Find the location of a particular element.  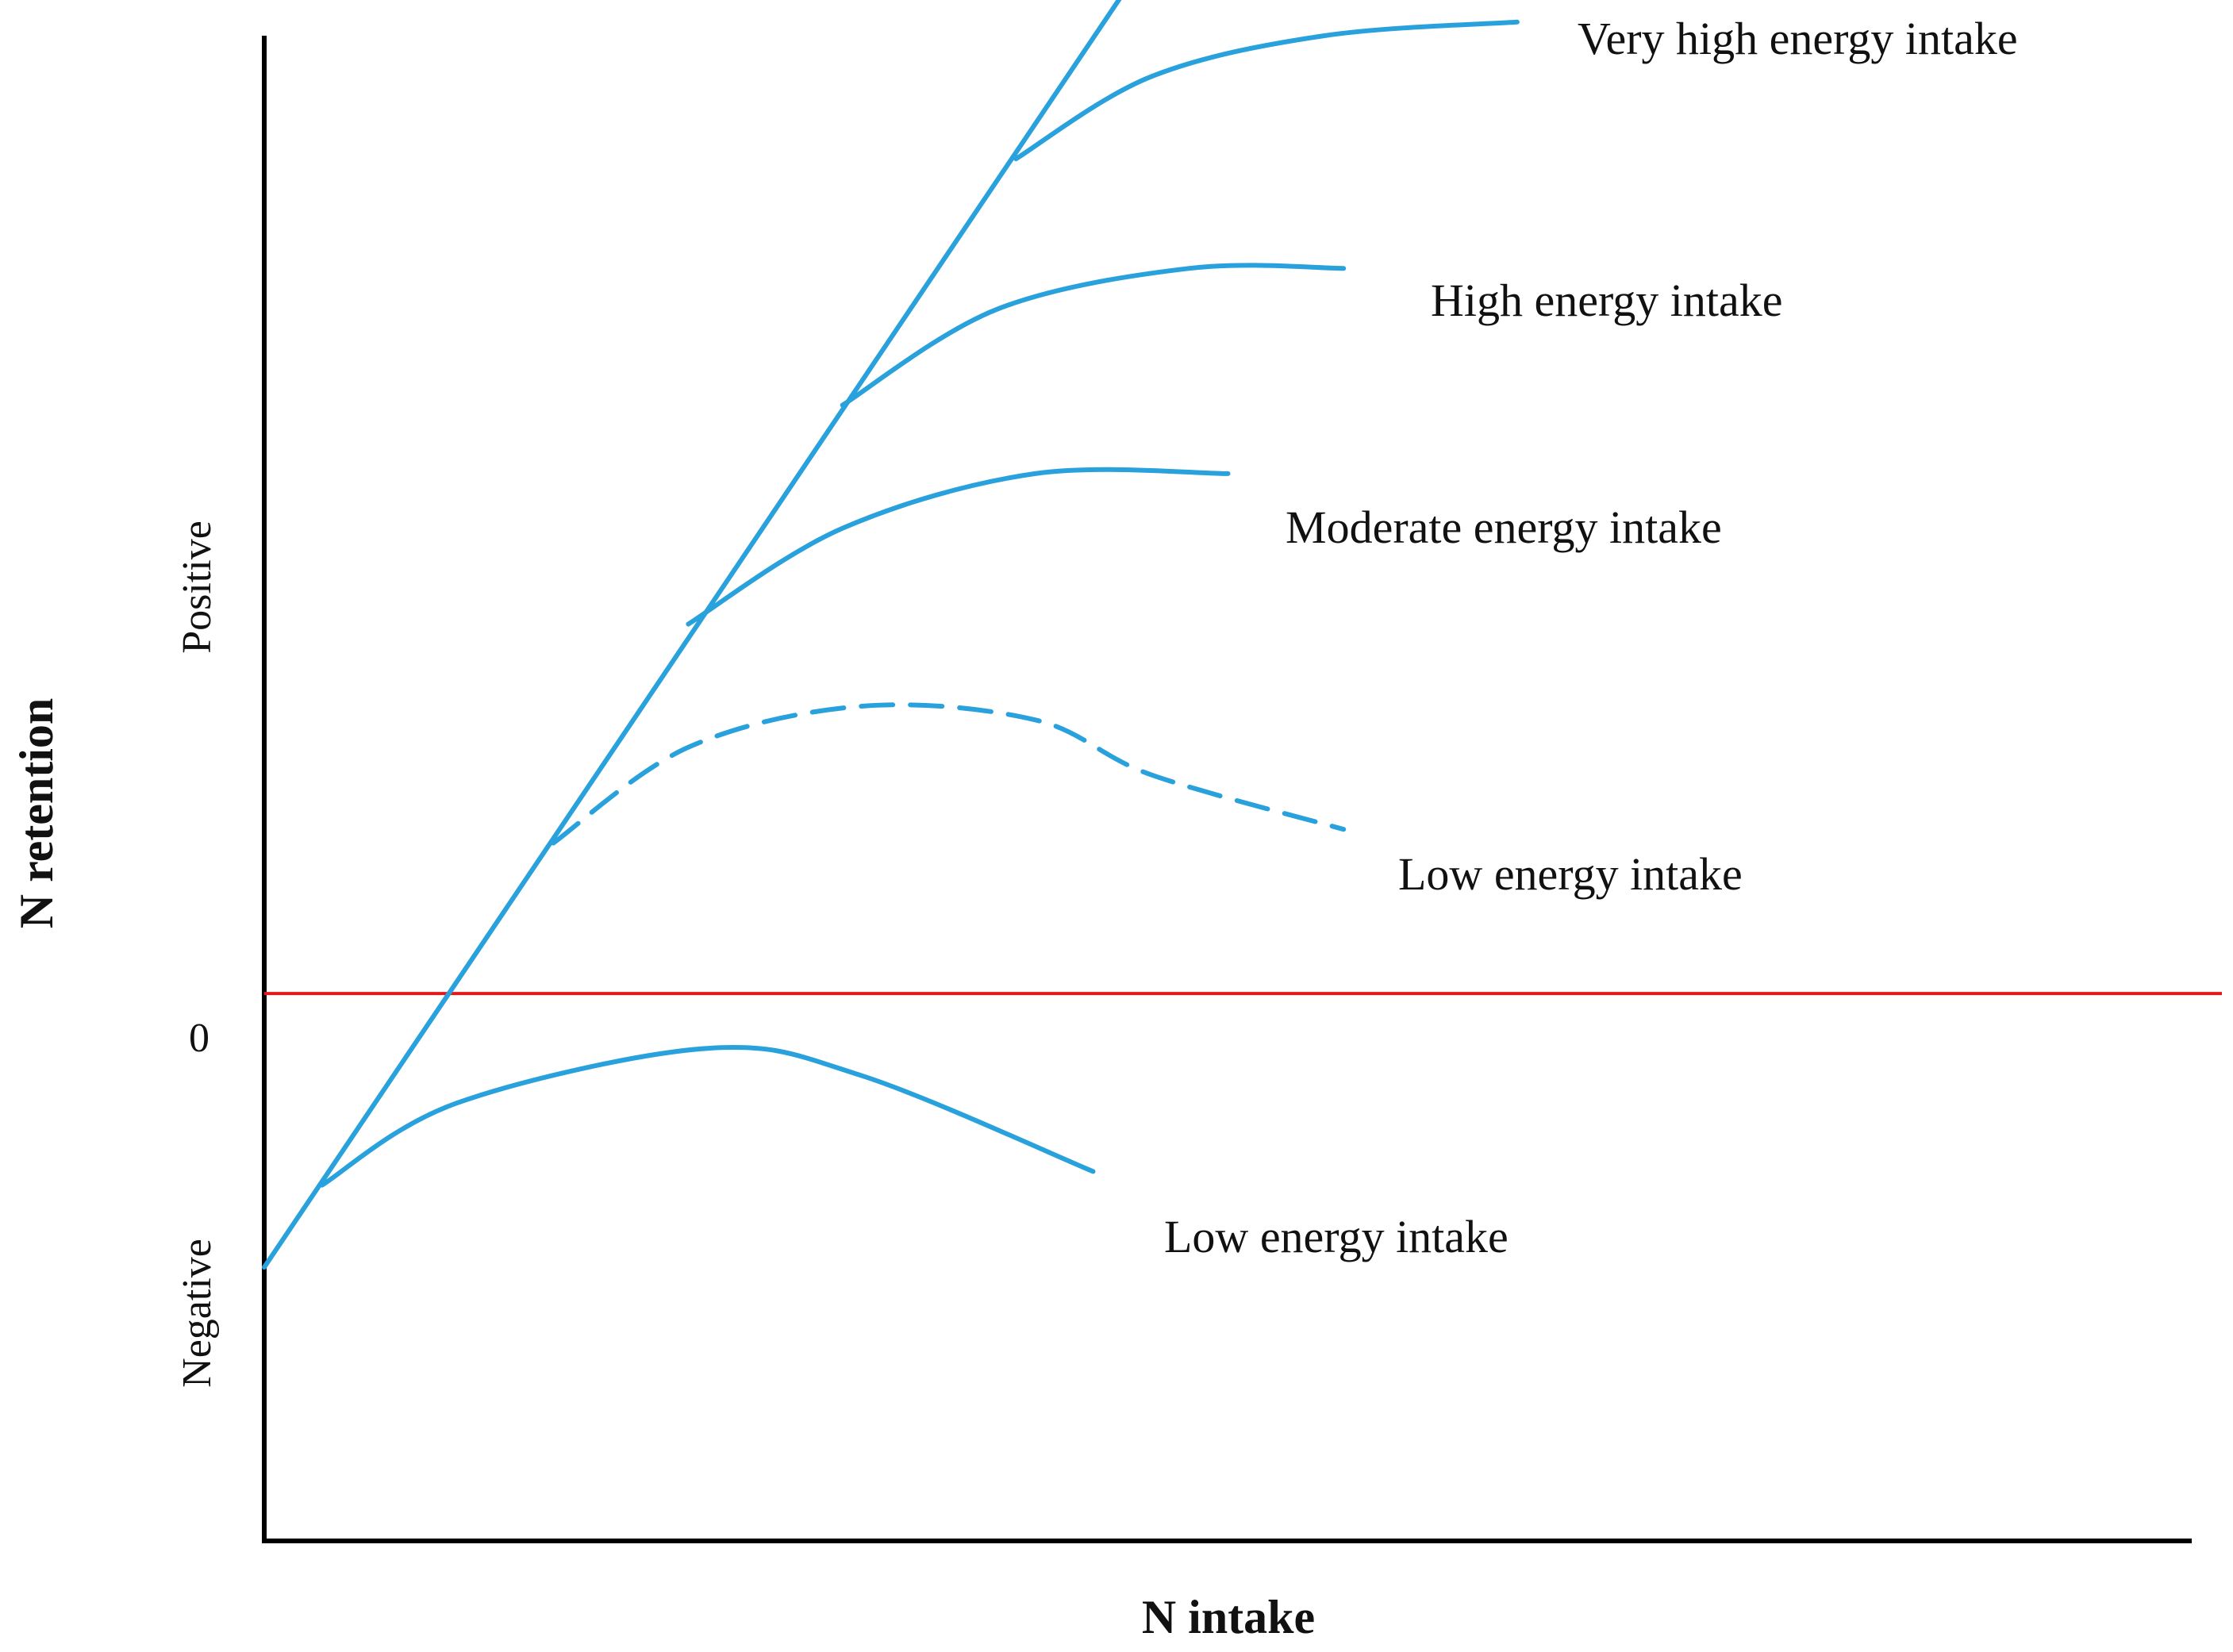

x-axis-title: N intake is located at coordinates (1228, 1617).